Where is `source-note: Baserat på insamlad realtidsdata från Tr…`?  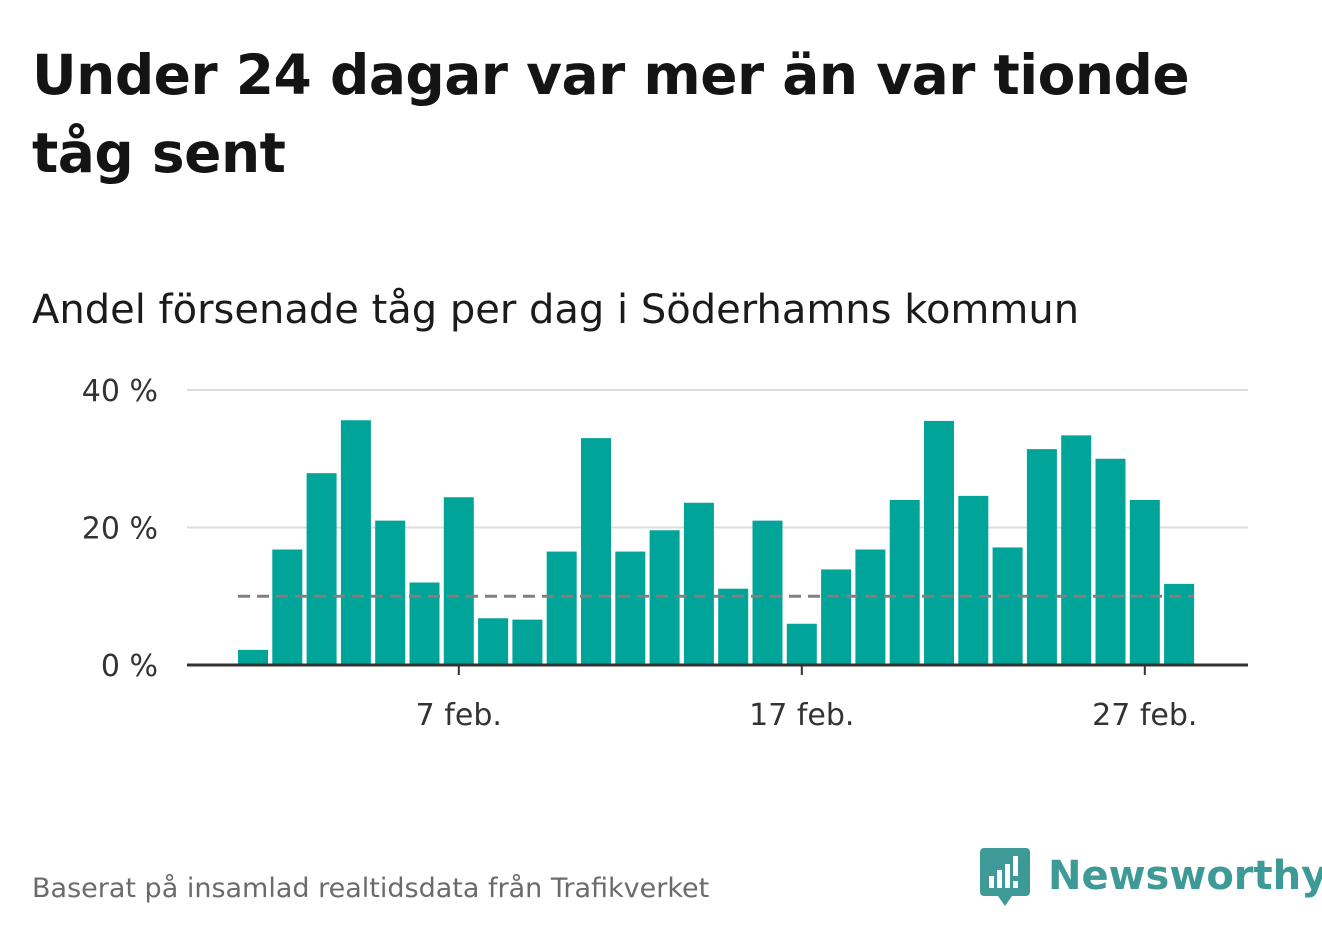 source-note: Baserat på insamlad realtidsdata från Tr… is located at coordinates (371, 888).